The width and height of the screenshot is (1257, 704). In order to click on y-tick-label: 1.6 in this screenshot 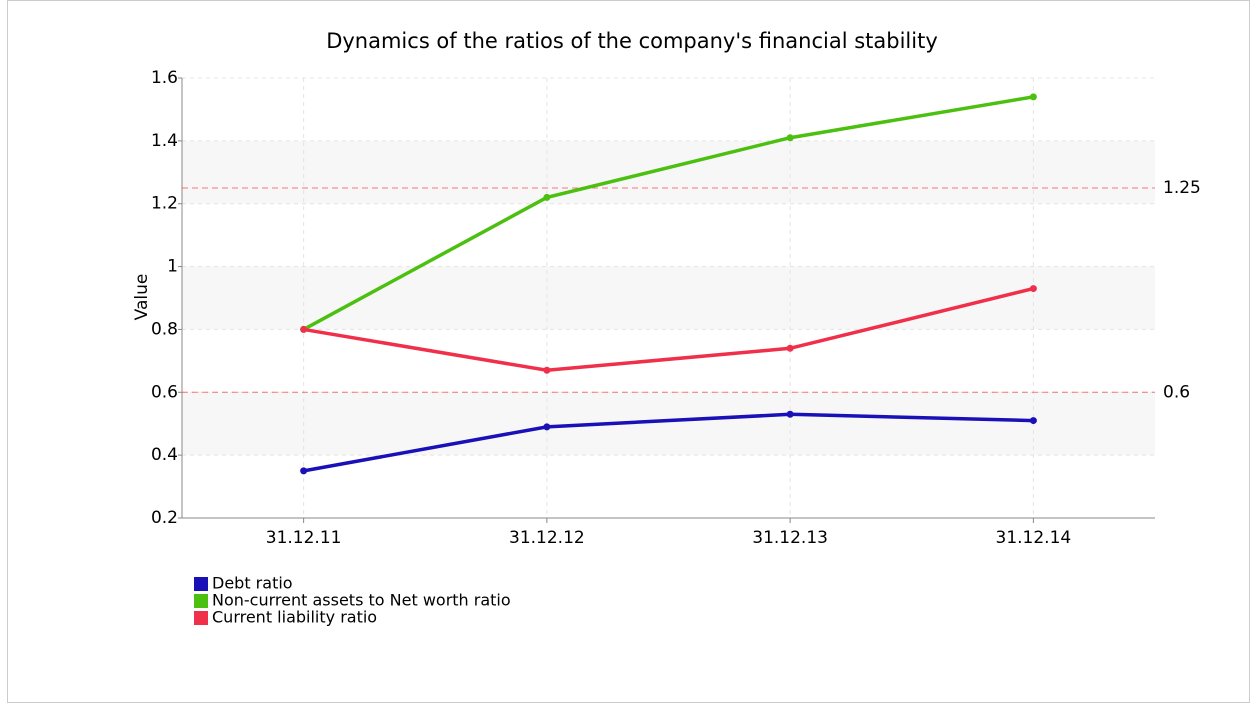, I will do `click(164, 78)`.